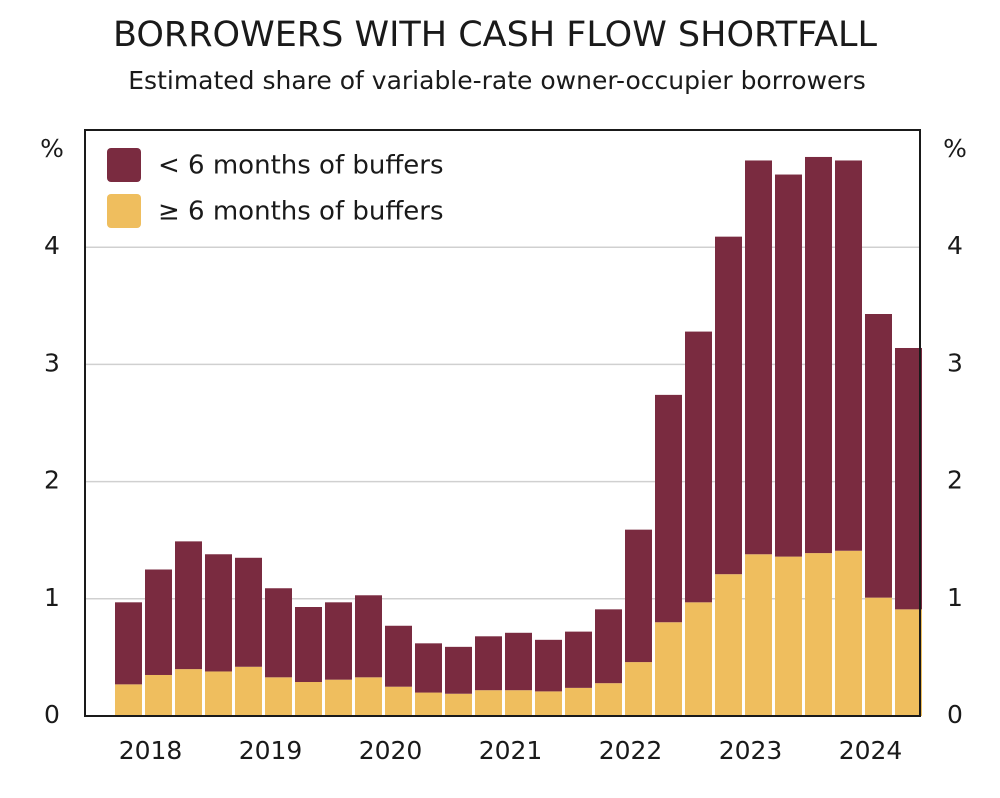  Describe the element at coordinates (52, 362) in the screenshot. I see `y-tick-label: 3` at that location.